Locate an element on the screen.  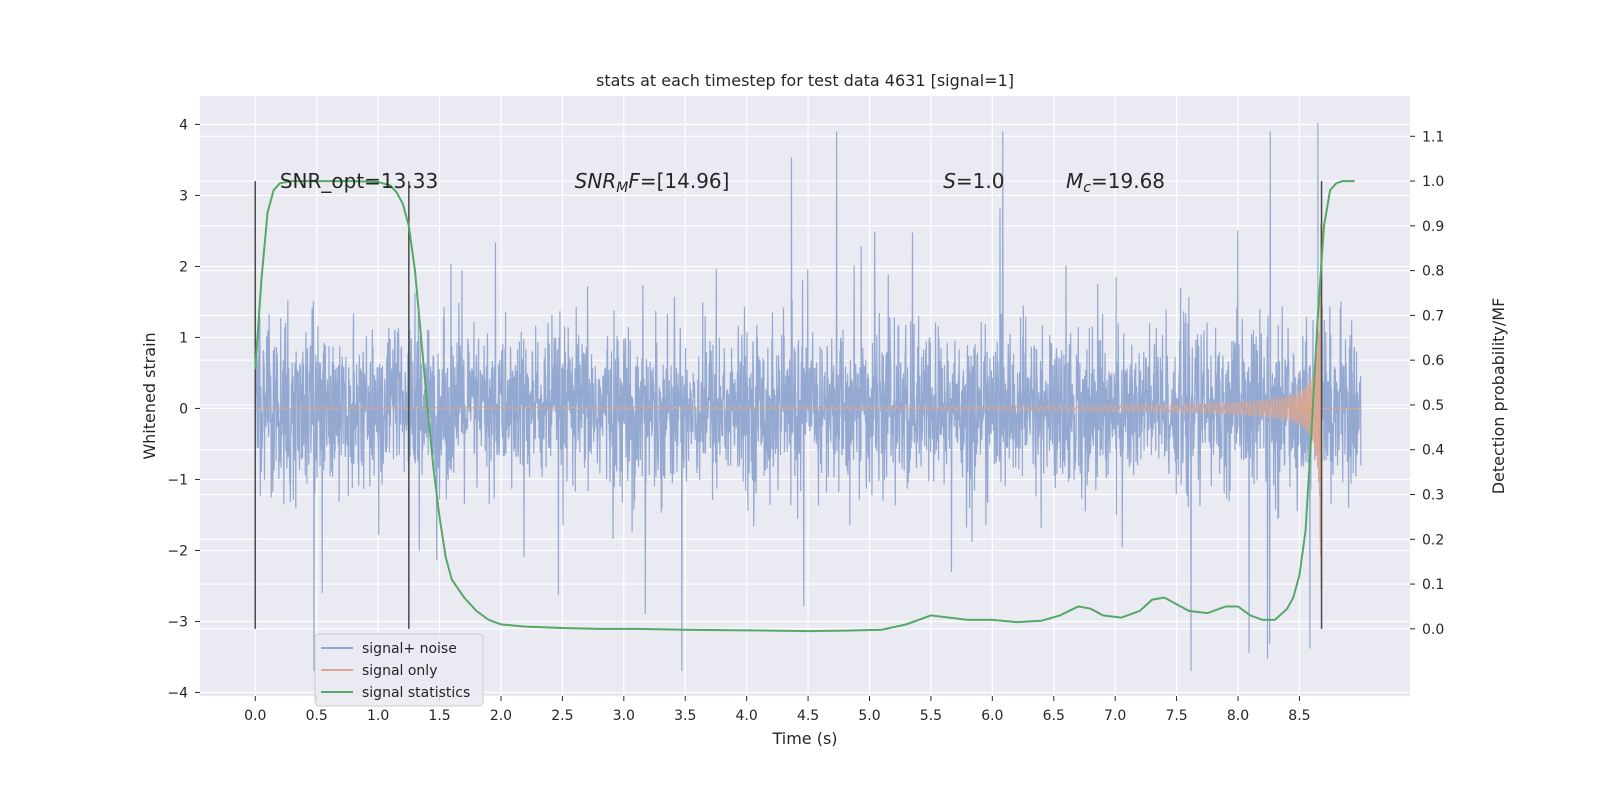
x-tick-label: 8.5 is located at coordinates (1299, 716).